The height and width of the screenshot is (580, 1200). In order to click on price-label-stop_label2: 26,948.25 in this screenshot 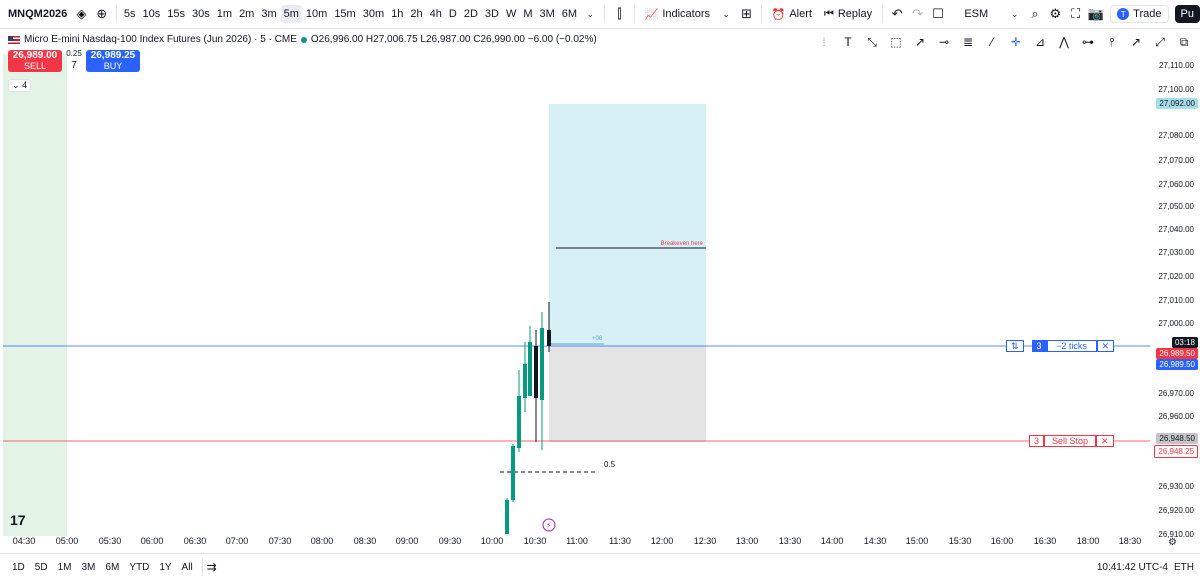, I will do `click(1176, 451)`.